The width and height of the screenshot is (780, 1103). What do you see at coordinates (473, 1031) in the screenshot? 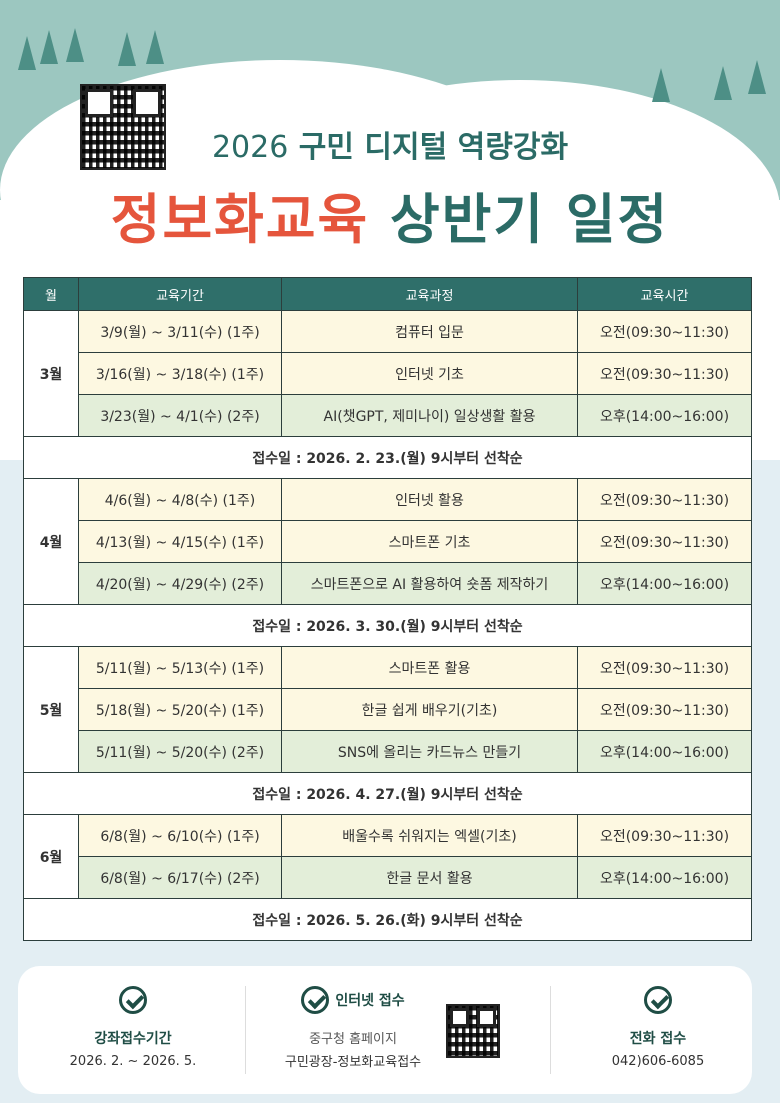
I see `qr-code-internet` at bounding box center [473, 1031].